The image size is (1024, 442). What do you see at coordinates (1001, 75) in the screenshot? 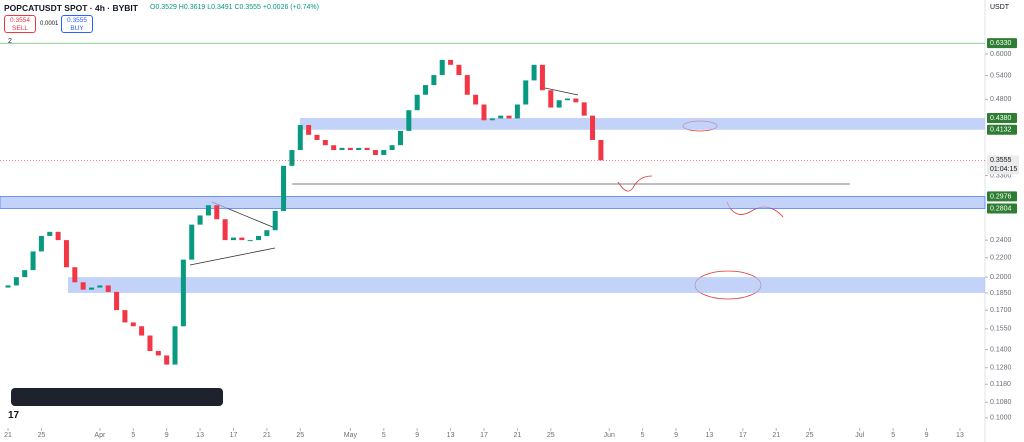
I see `y-tick-label: 0.5400` at bounding box center [1001, 75].